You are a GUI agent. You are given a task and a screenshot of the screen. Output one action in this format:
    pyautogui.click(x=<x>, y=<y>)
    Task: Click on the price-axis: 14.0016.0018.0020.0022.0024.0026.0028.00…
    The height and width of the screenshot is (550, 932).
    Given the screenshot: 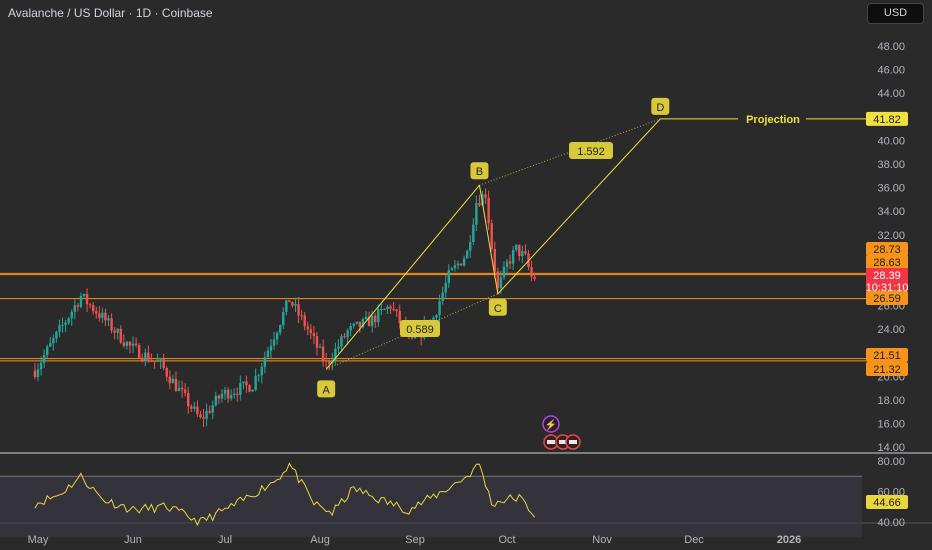 What is the action you would take?
    pyautogui.click(x=887, y=285)
    